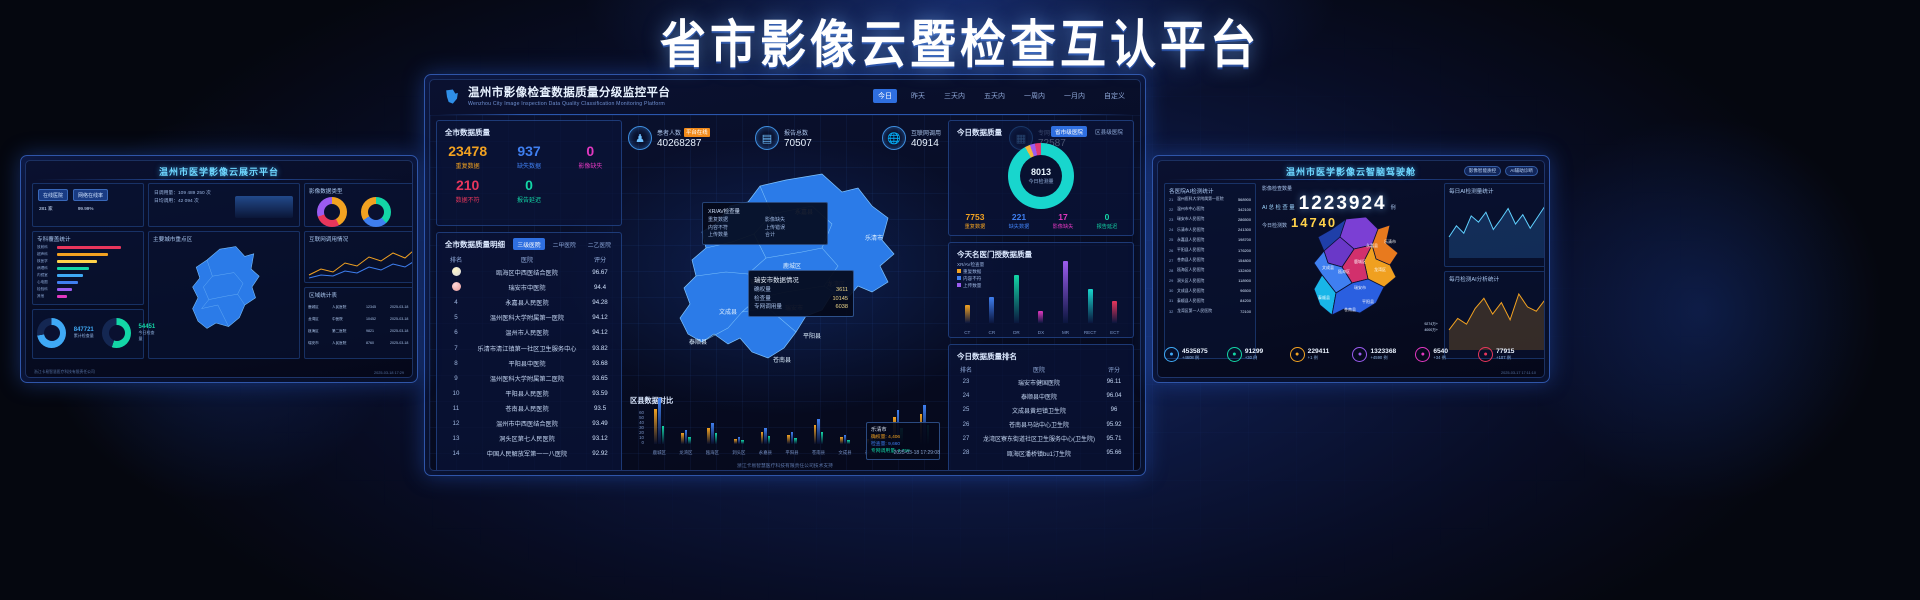  I want to click on table-row: 10 平阳县人民医院 93.59, so click(529, 393).